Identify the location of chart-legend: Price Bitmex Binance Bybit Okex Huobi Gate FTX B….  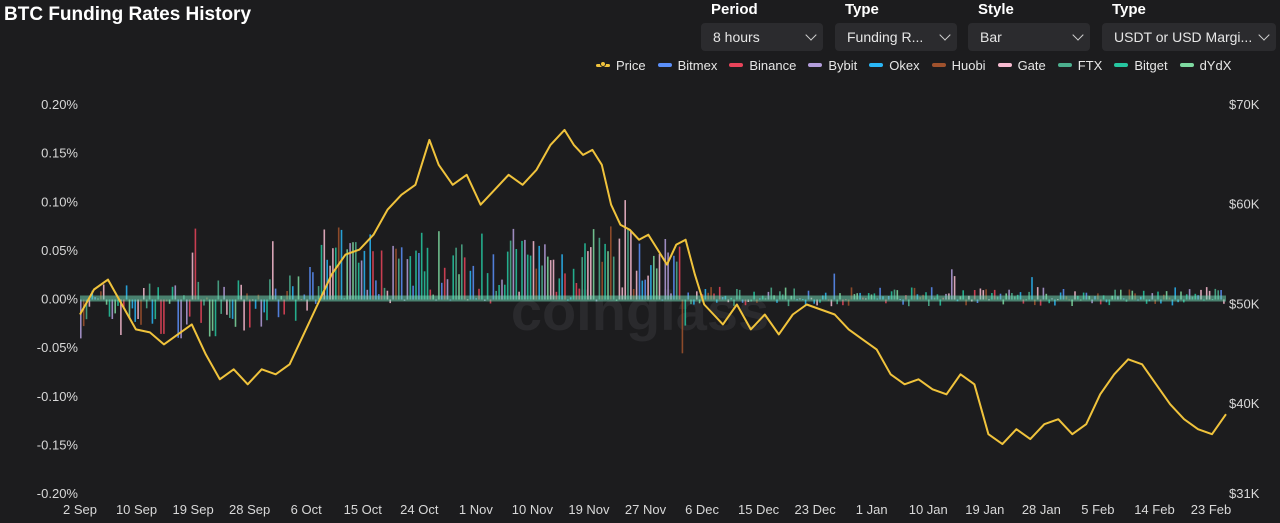
(919, 65).